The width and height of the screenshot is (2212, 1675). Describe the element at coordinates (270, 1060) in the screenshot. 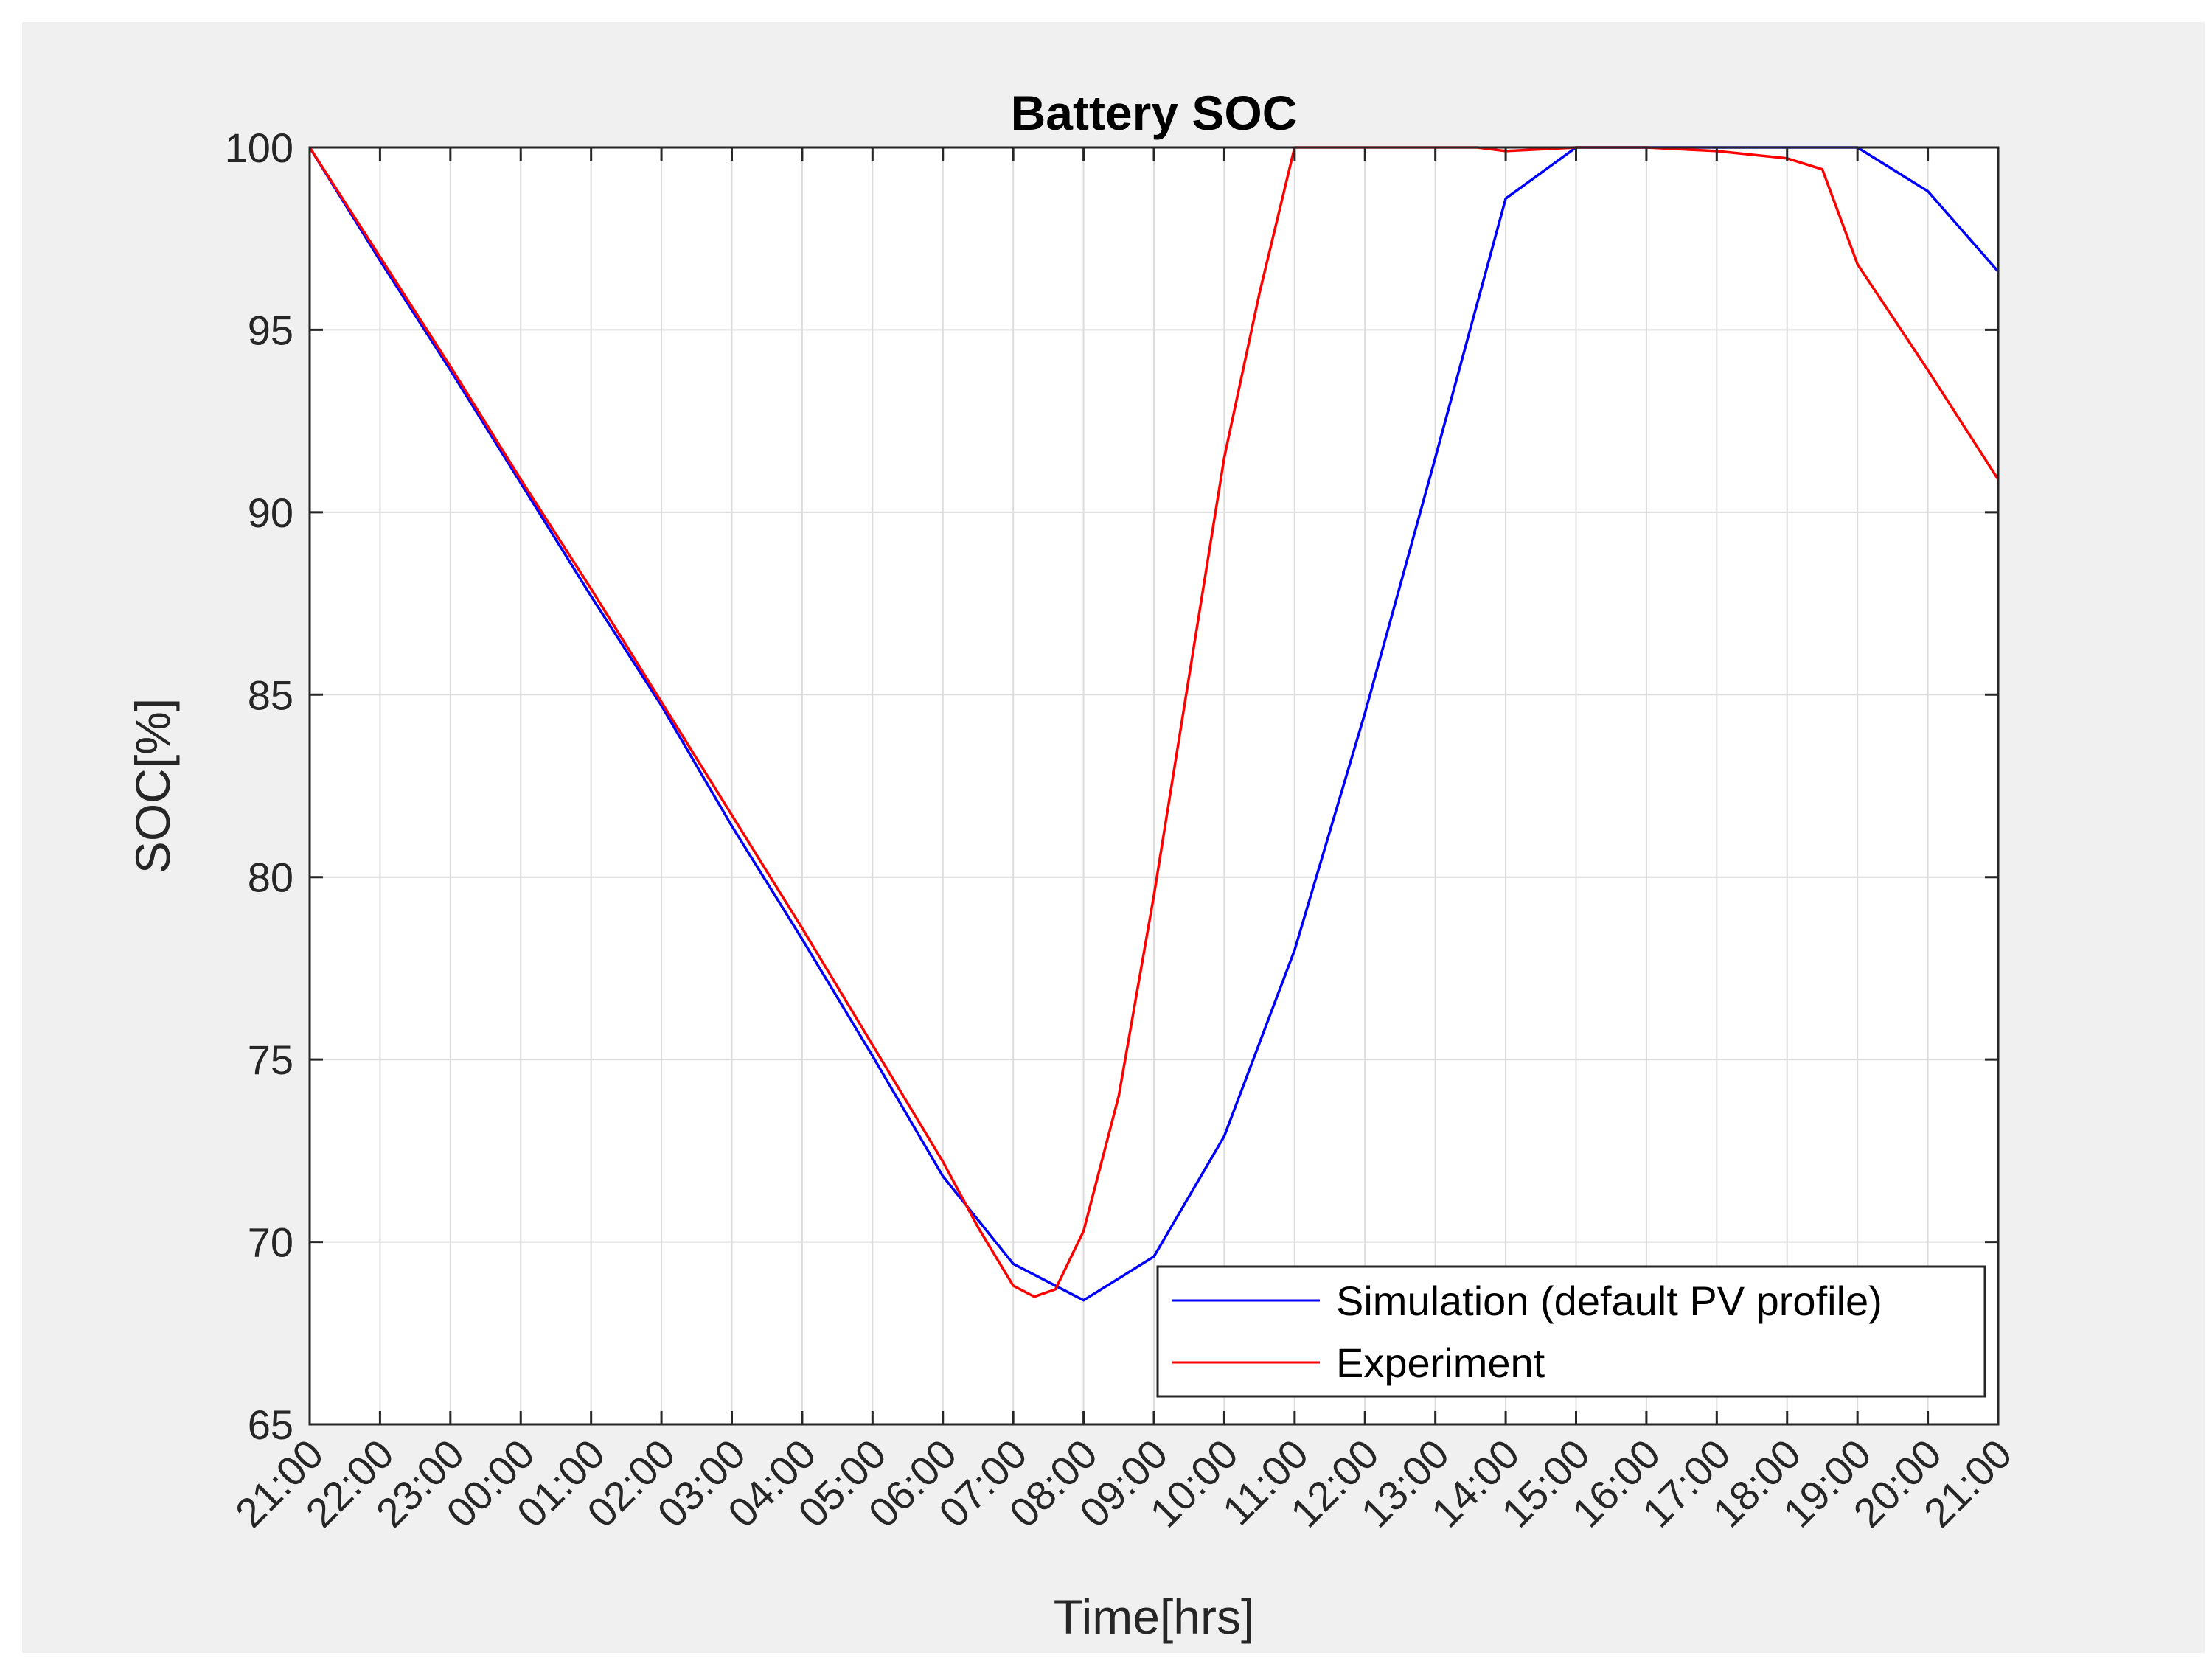

I see `y-tick-label: 75` at that location.